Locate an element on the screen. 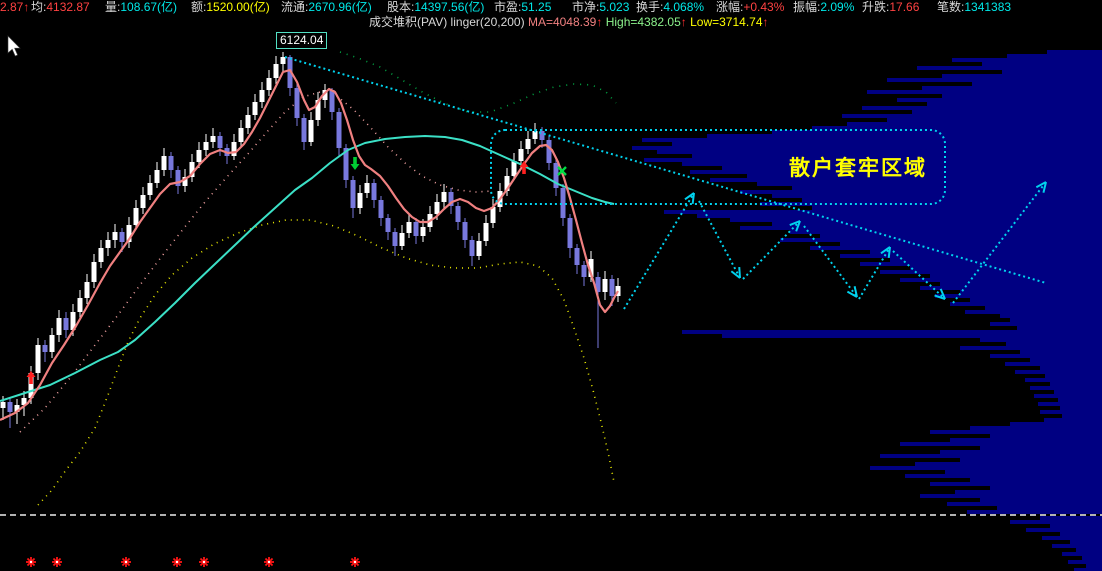 The height and width of the screenshot is (571, 1102). mouse-cursor-icon is located at coordinates (14, 46).